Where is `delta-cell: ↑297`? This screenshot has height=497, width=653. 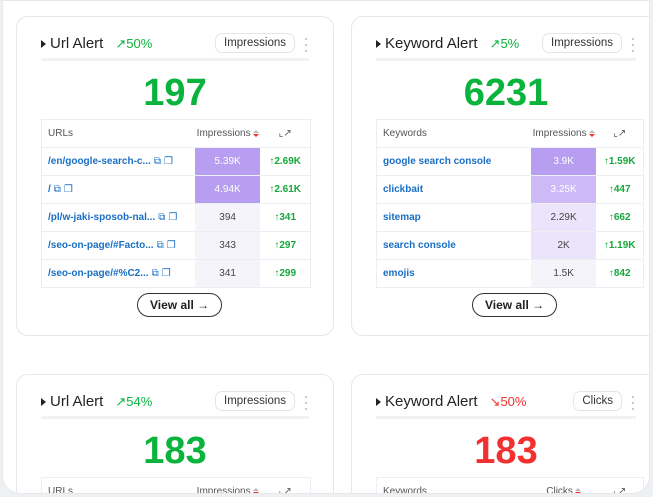
delta-cell: ↑297 is located at coordinates (285, 245).